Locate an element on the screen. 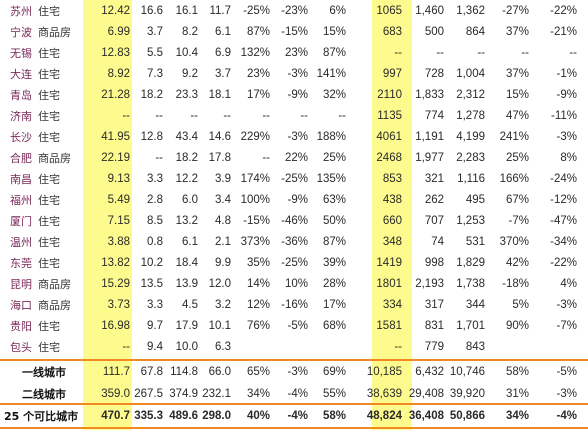  table-cell: 1,833 is located at coordinates (429, 94).